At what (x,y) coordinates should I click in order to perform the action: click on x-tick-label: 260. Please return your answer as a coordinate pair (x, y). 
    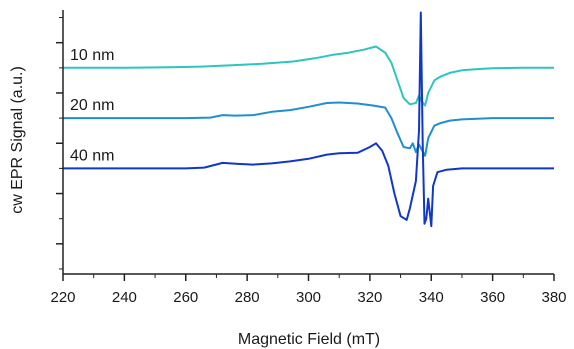
    Looking at the image, I should click on (185, 297).